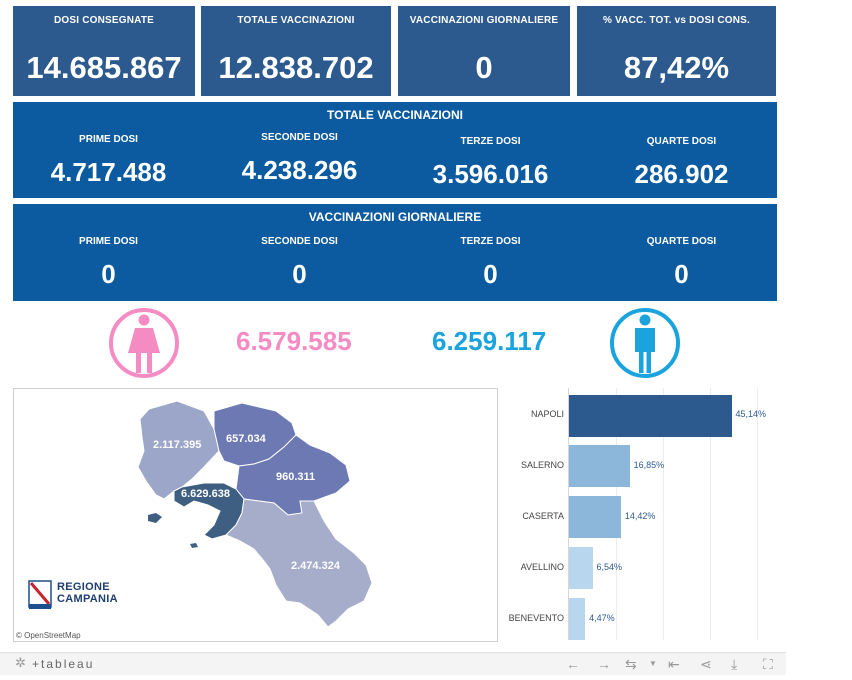 The width and height of the screenshot is (852, 680). Describe the element at coordinates (751, 414) in the screenshot. I see `bar-value-label: 45,14%` at that location.